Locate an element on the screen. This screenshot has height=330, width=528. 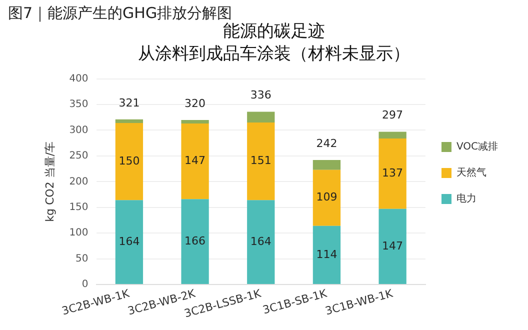
total-label: 242 is located at coordinates (327, 143).